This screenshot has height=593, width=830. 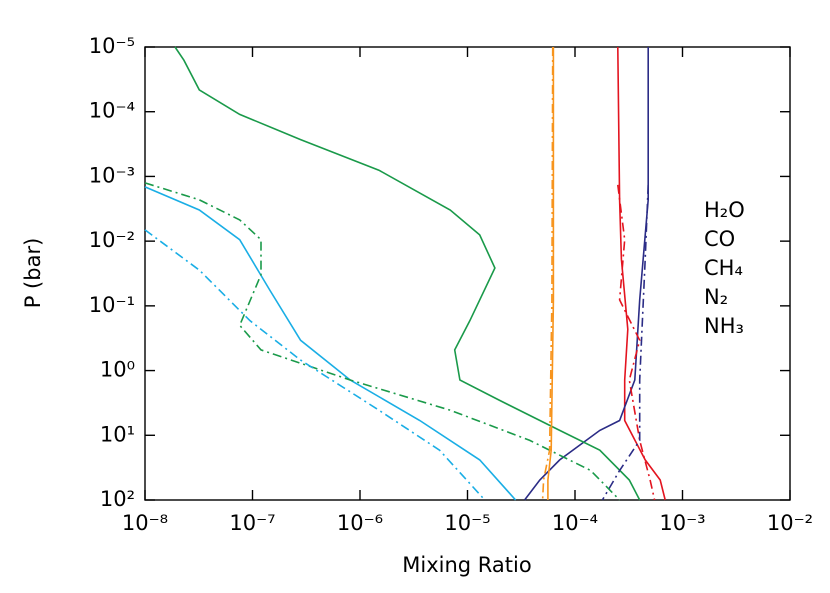 What do you see at coordinates (117, 434) in the screenshot?
I see `y-tick-label: 10¹` at bounding box center [117, 434].